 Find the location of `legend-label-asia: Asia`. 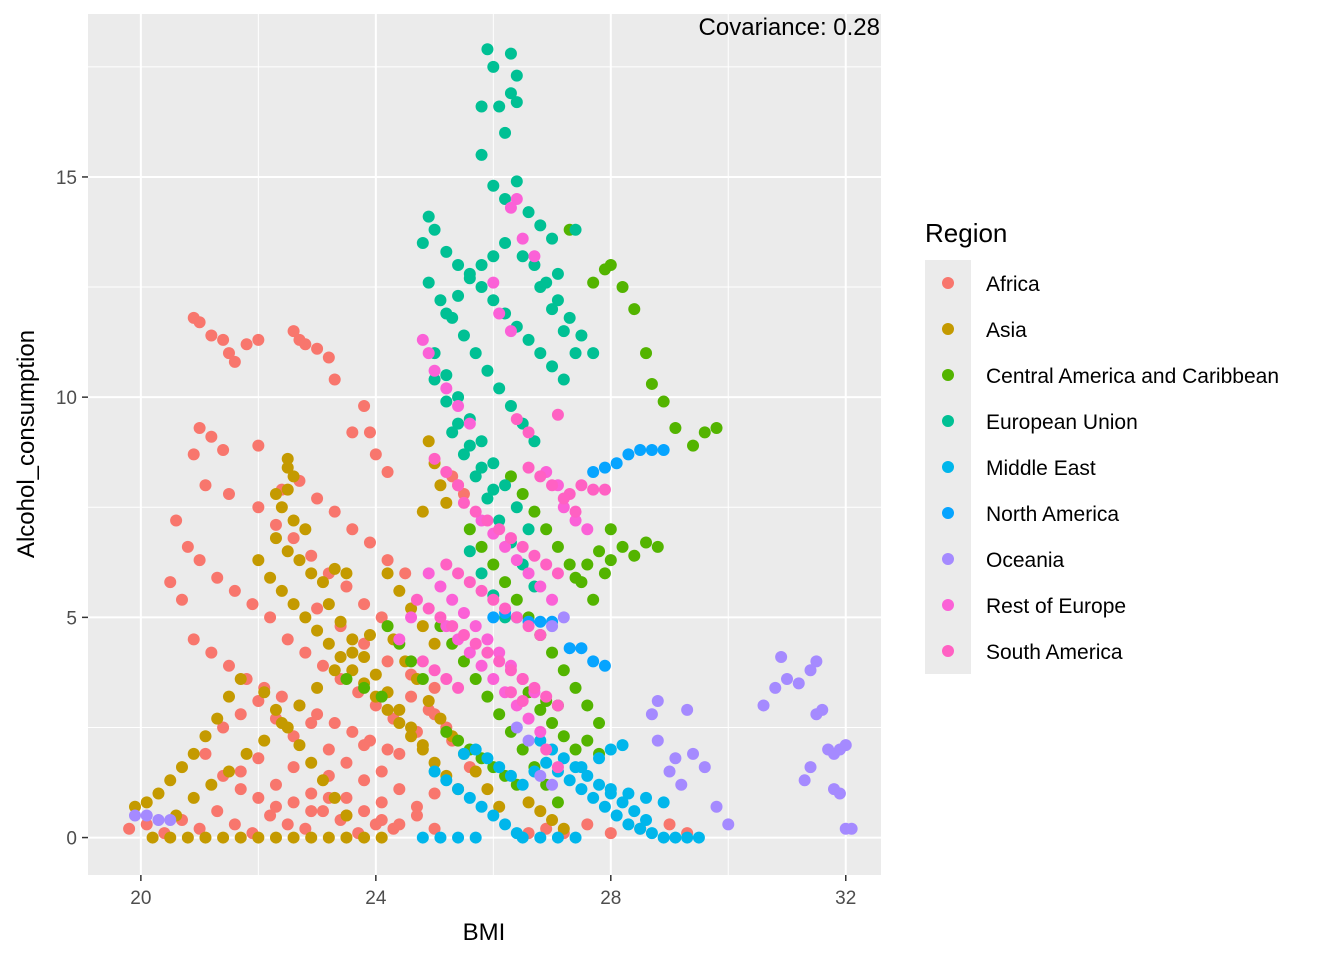

legend-label-asia: Asia is located at coordinates (1006, 330).